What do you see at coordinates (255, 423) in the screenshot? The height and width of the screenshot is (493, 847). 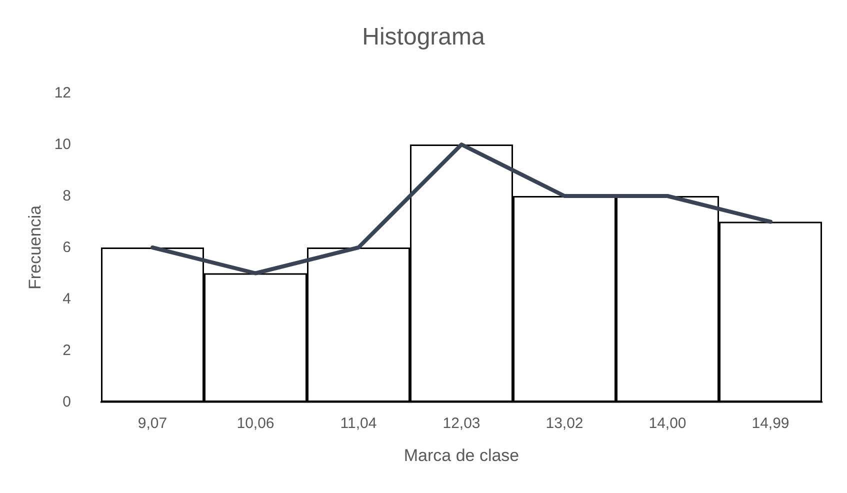 I see `x-tick-label: 10,06` at bounding box center [255, 423].